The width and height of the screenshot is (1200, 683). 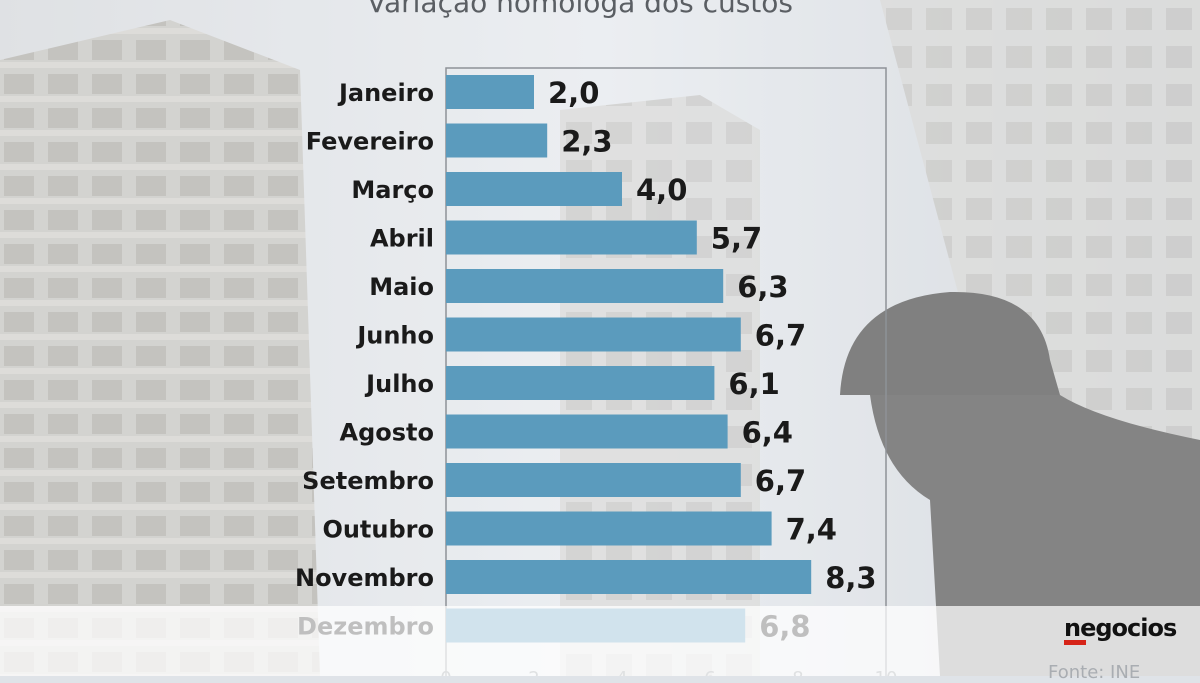 I want to click on value-label: 7,4, so click(x=811, y=530).